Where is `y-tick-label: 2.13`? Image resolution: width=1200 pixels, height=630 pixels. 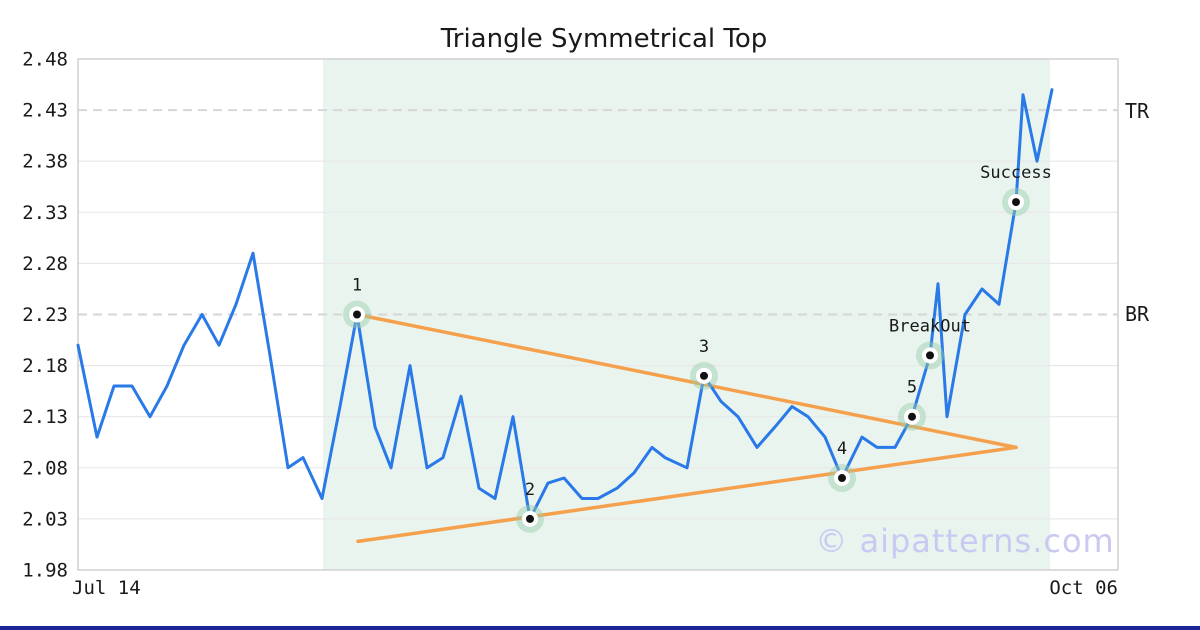 y-tick-label: 2.13 is located at coordinates (45, 417).